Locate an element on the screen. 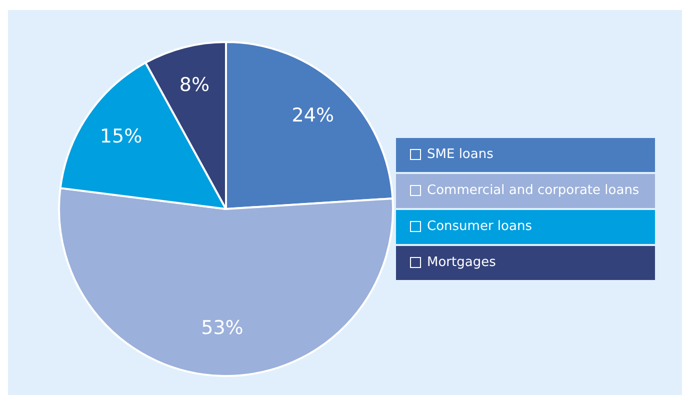 The width and height of the screenshot is (690, 401). data-label: 8% is located at coordinates (194, 85).